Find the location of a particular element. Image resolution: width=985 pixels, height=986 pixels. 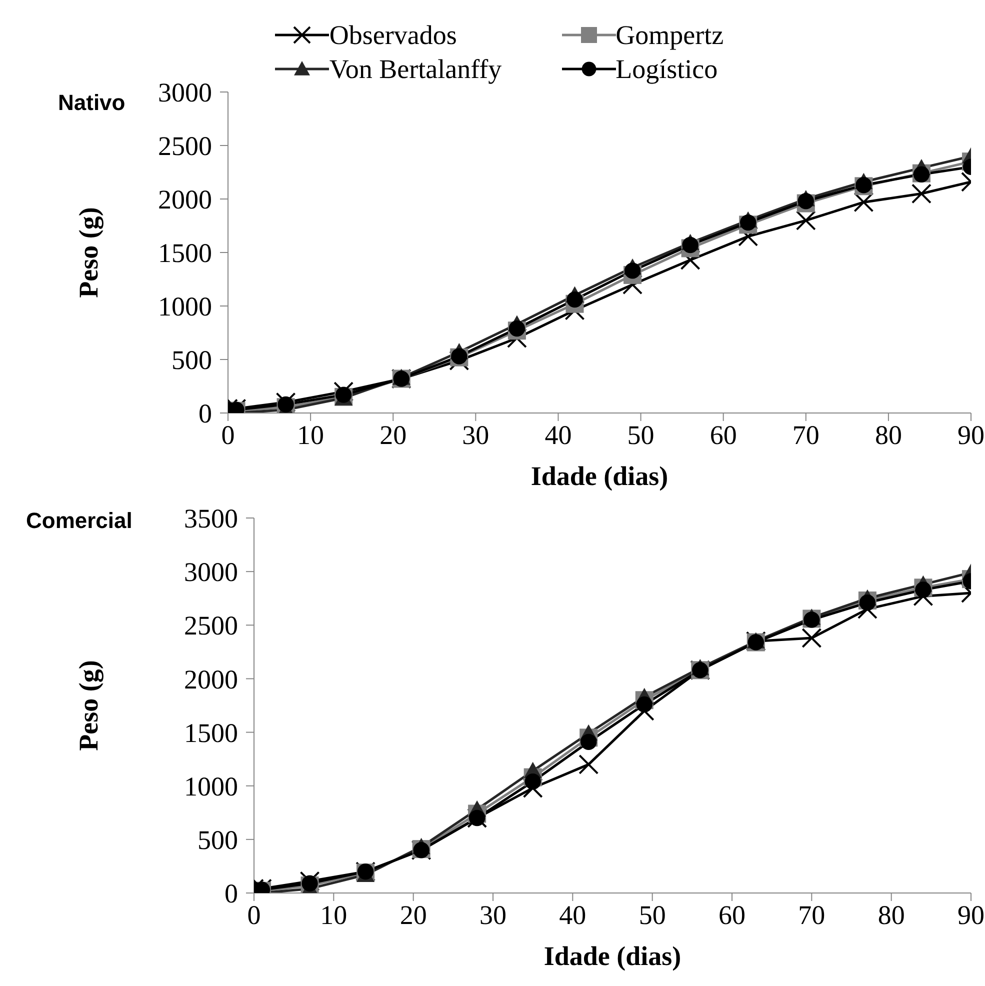

legend-label: Von Bertalanffy is located at coordinates (415, 69).